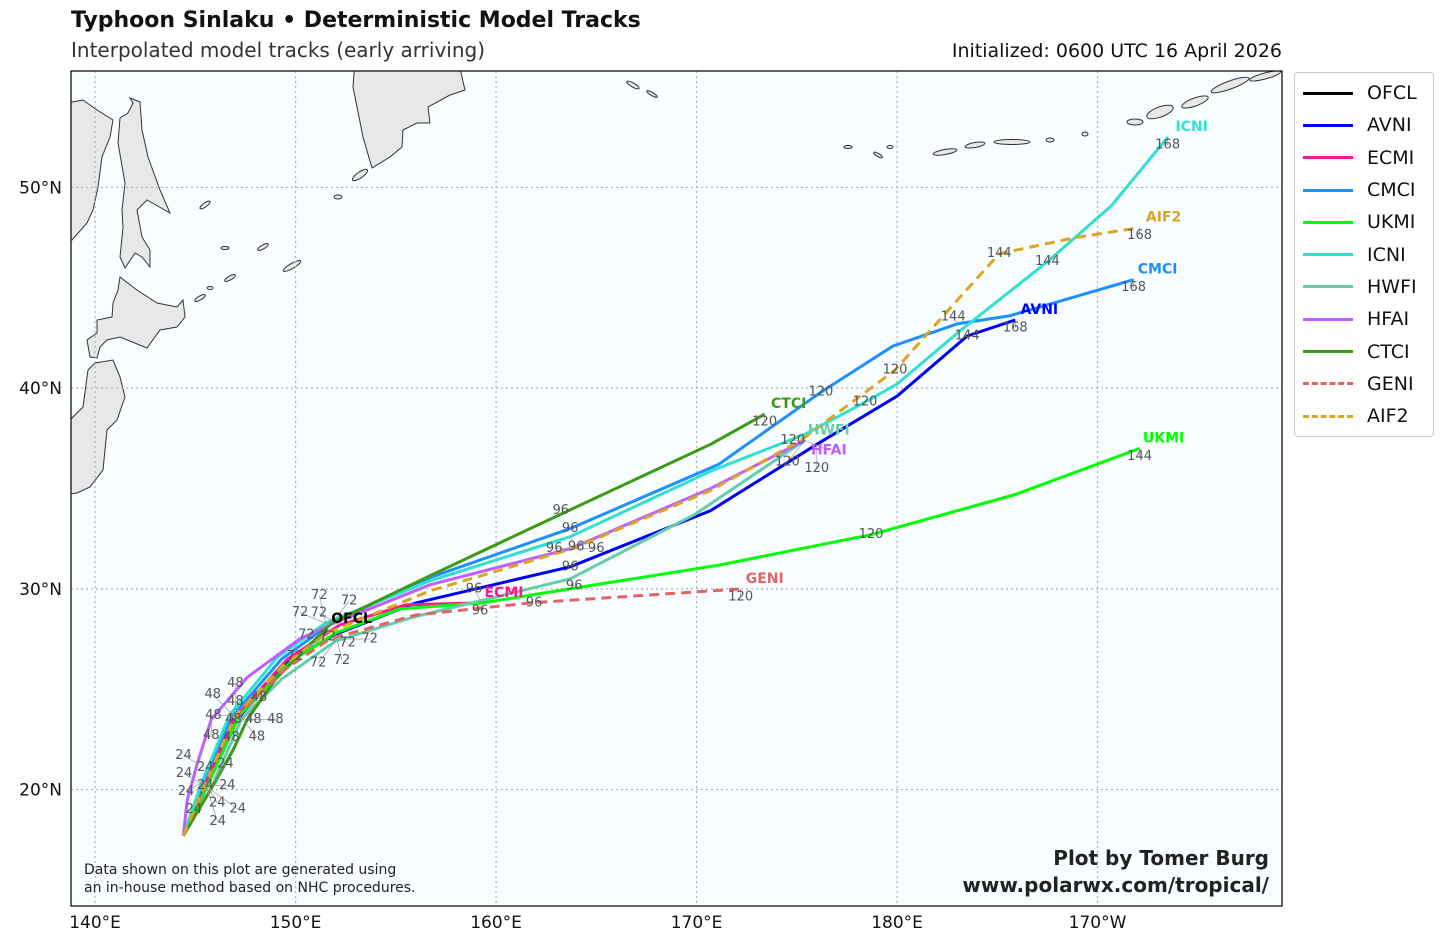  Describe the element at coordinates (1098, 923) in the screenshot. I see `x-tick-label: 170°W` at that location.